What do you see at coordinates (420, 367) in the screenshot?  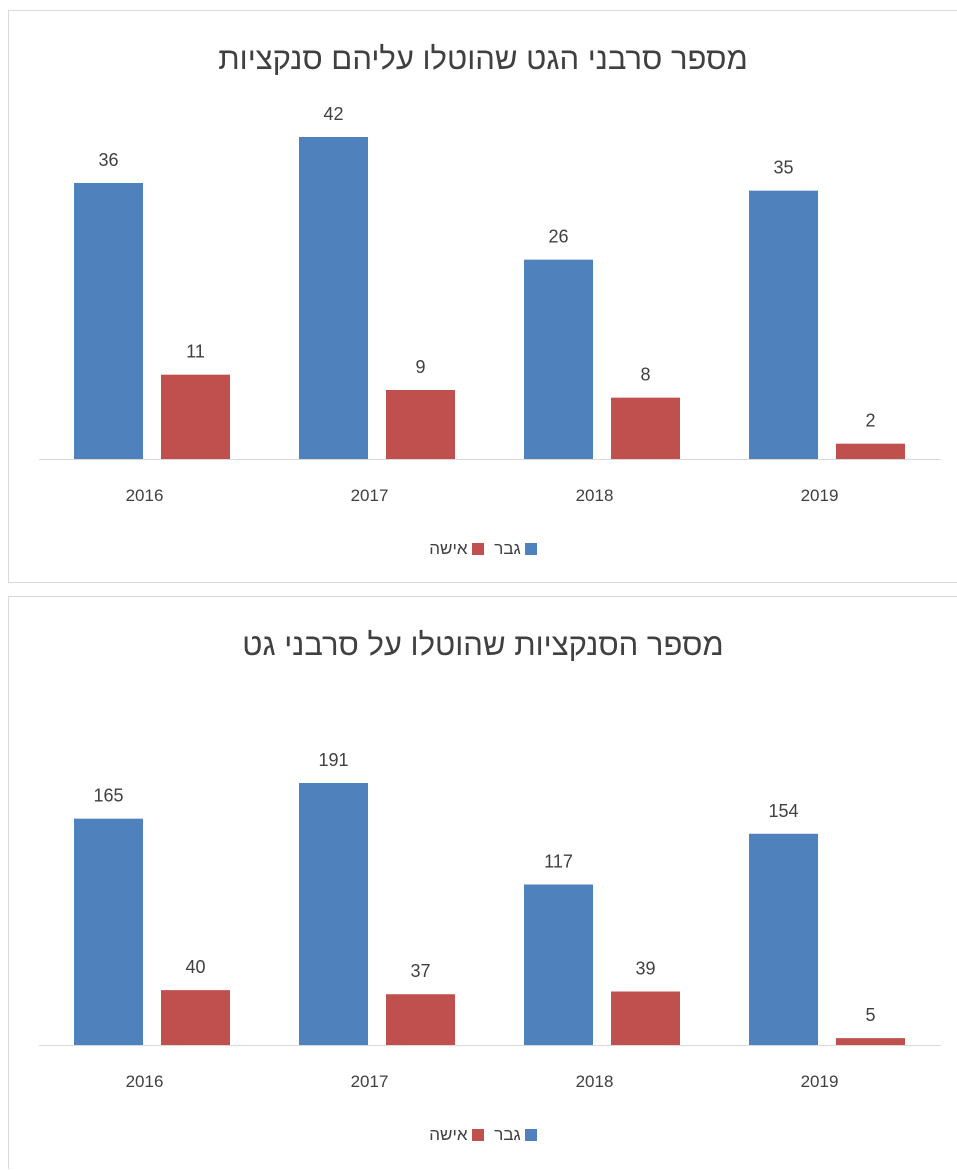 I see `data-label-women-2017: 9` at bounding box center [420, 367].